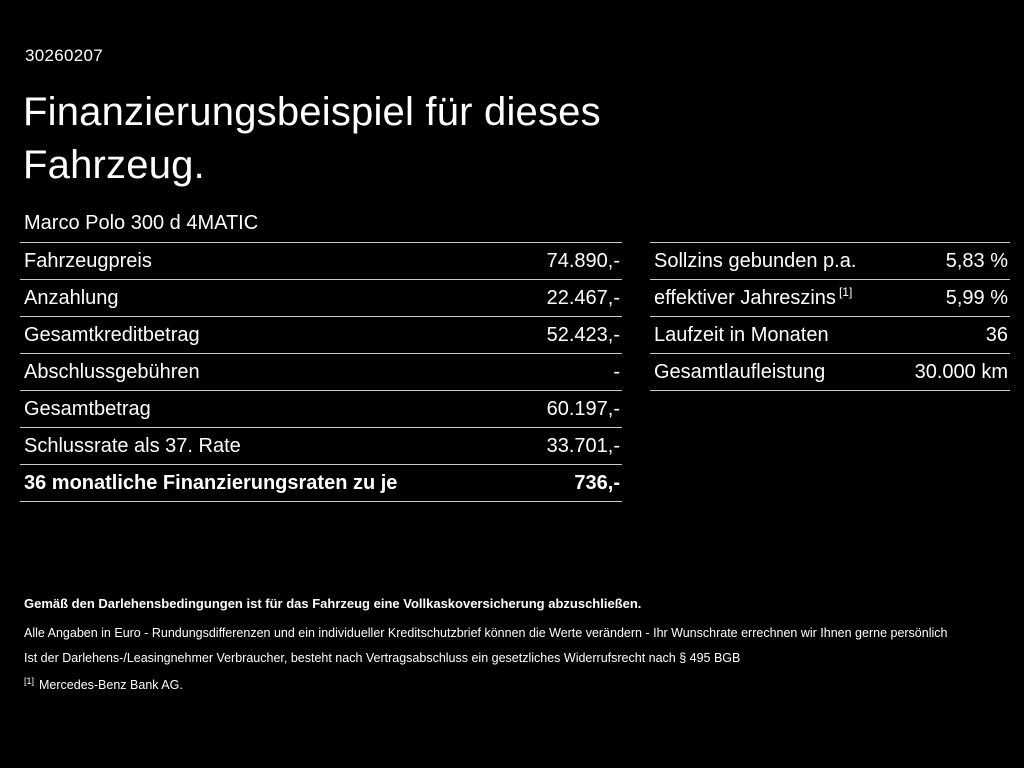  Describe the element at coordinates (111, 685) in the screenshot. I see `footnote-text: Mercedes-Benz Bank AG.` at that location.